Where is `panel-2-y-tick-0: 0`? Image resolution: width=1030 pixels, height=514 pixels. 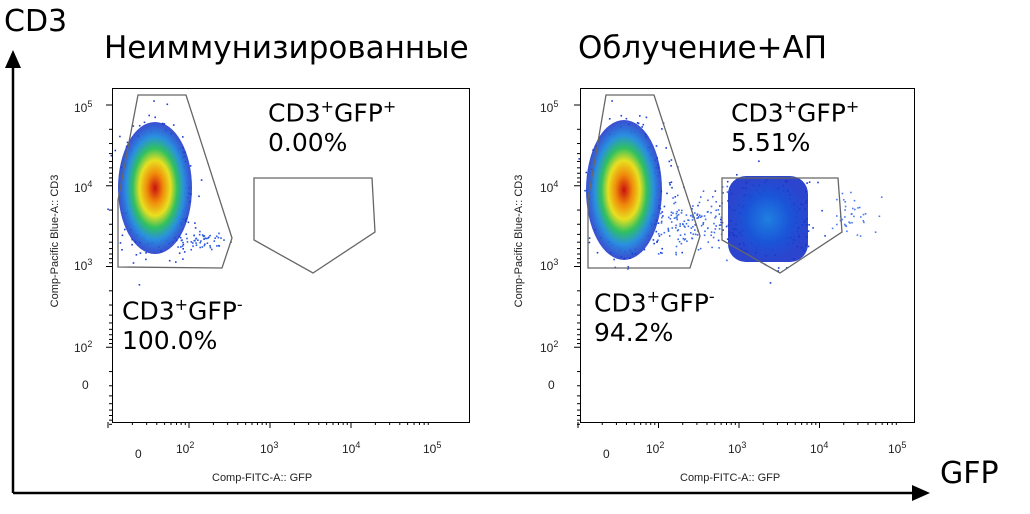
panel-2-y-tick-0: 0 is located at coordinates (551, 385).